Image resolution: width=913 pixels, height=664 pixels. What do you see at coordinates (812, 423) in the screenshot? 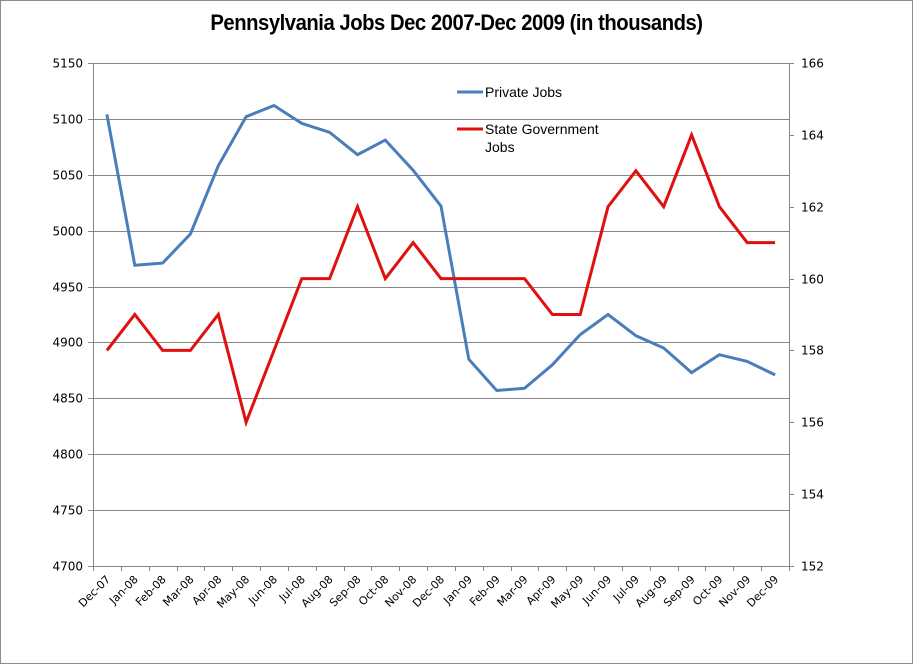
I see `right-y-tick-label: 156` at bounding box center [812, 423].